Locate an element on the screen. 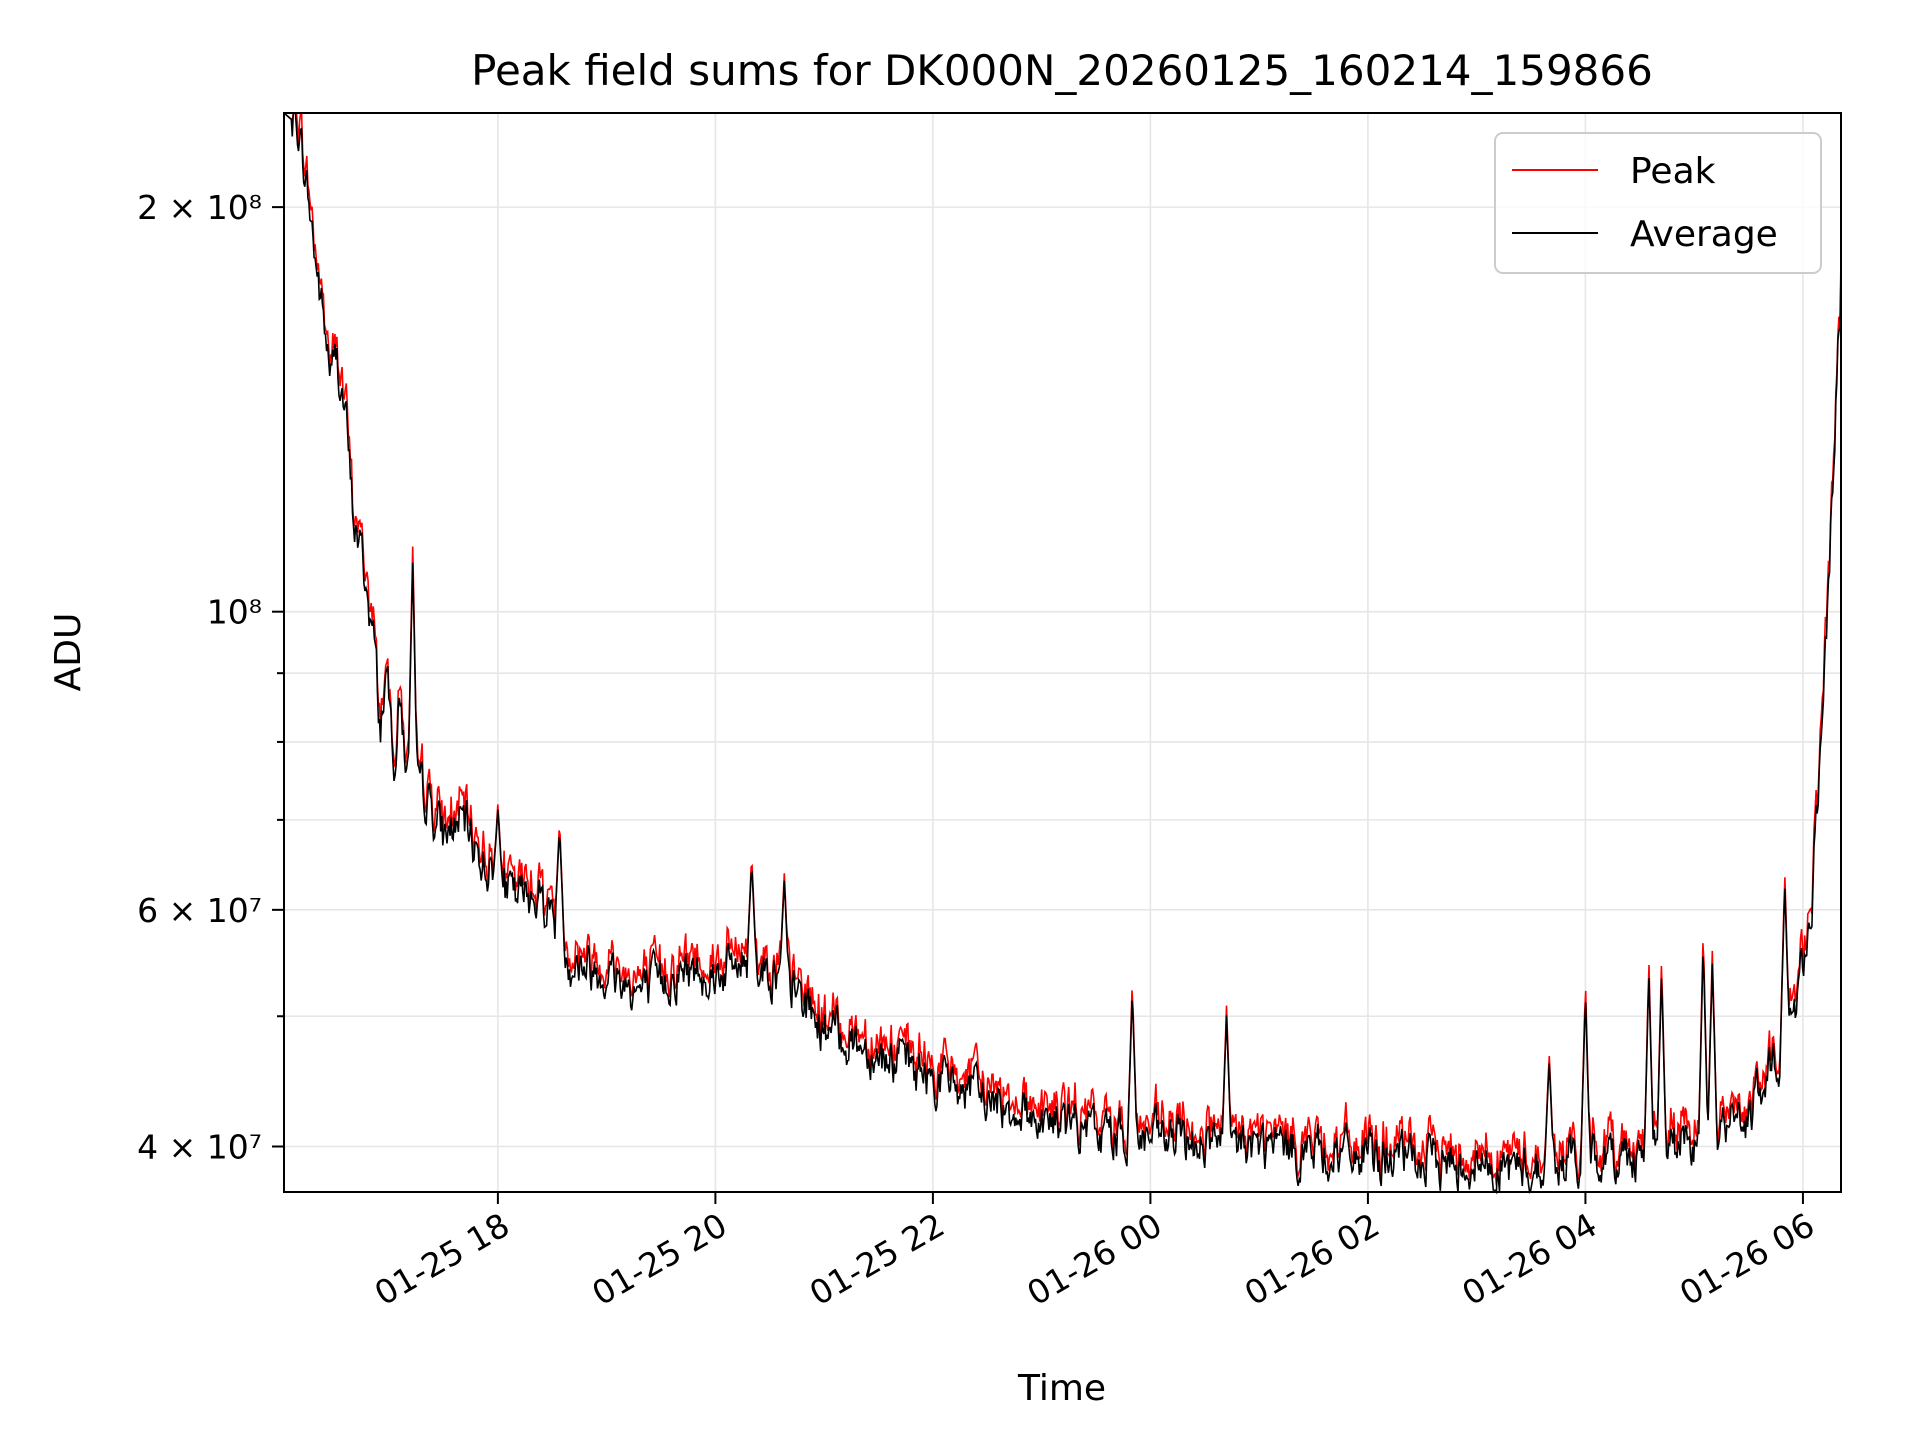 The image size is (1920, 1440). y-tick-label: 6 × 10⁷ is located at coordinates (199, 910).